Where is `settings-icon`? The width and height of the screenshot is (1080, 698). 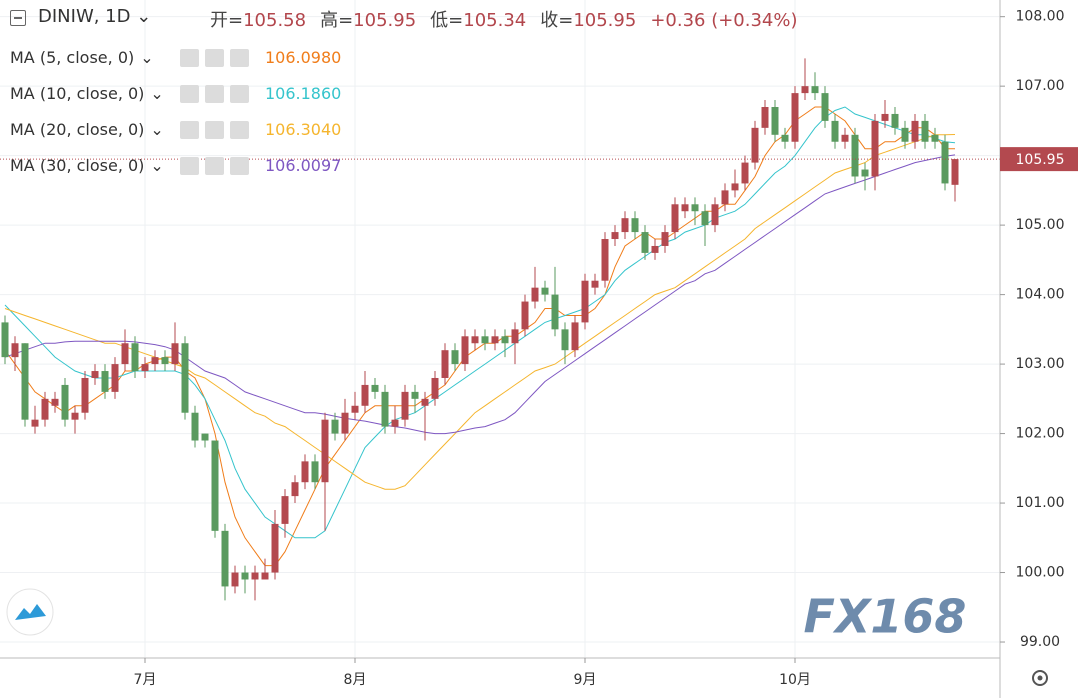
settings-icon is located at coordinates (1040, 678).